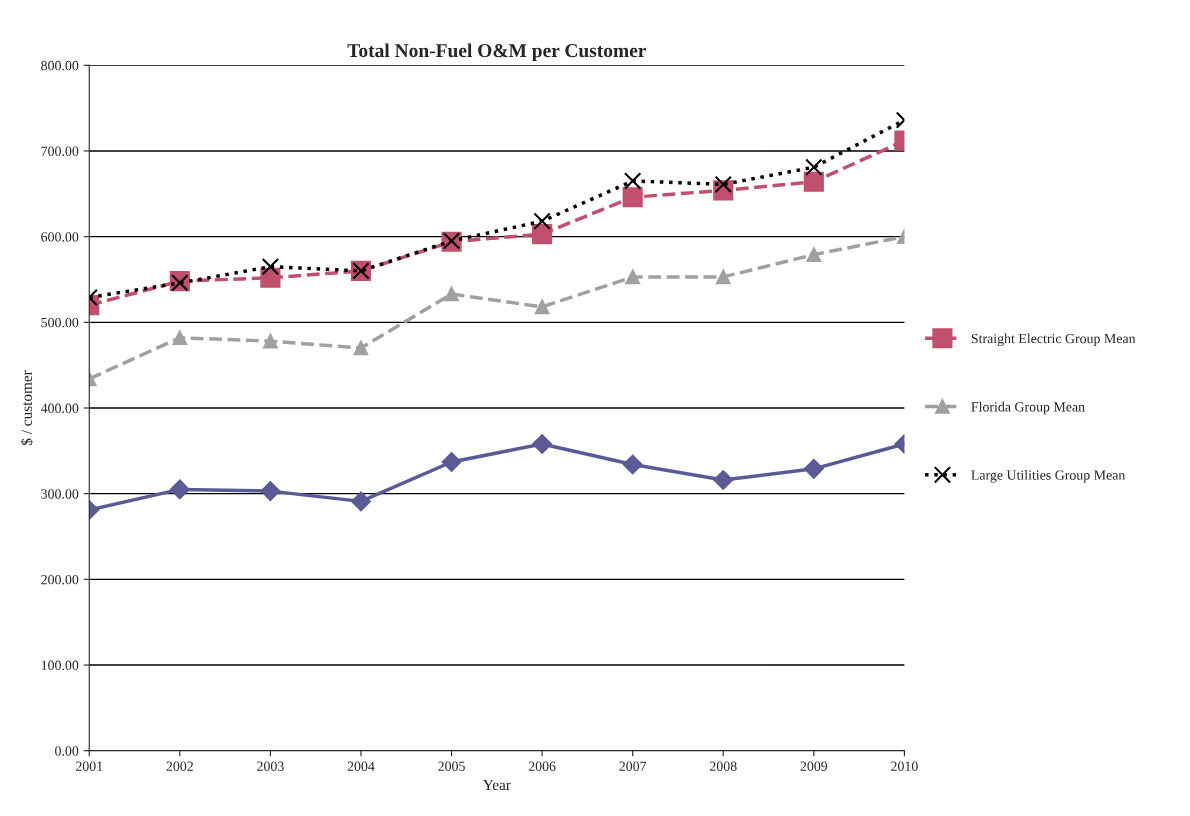 Image resolution: width=1190 pixels, height=816 pixels. What do you see at coordinates (60, 494) in the screenshot?
I see `y-tick-label: 300.00` at bounding box center [60, 494].